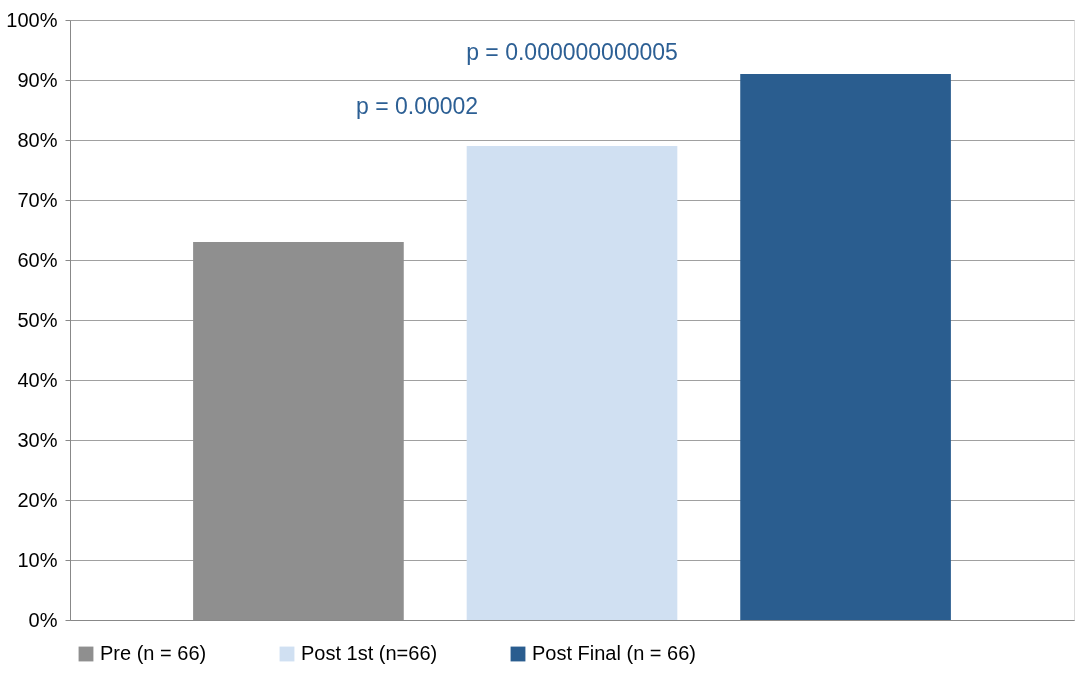  Describe the element at coordinates (417, 106) in the screenshot. I see `annotation: p = 0.00002` at that location.